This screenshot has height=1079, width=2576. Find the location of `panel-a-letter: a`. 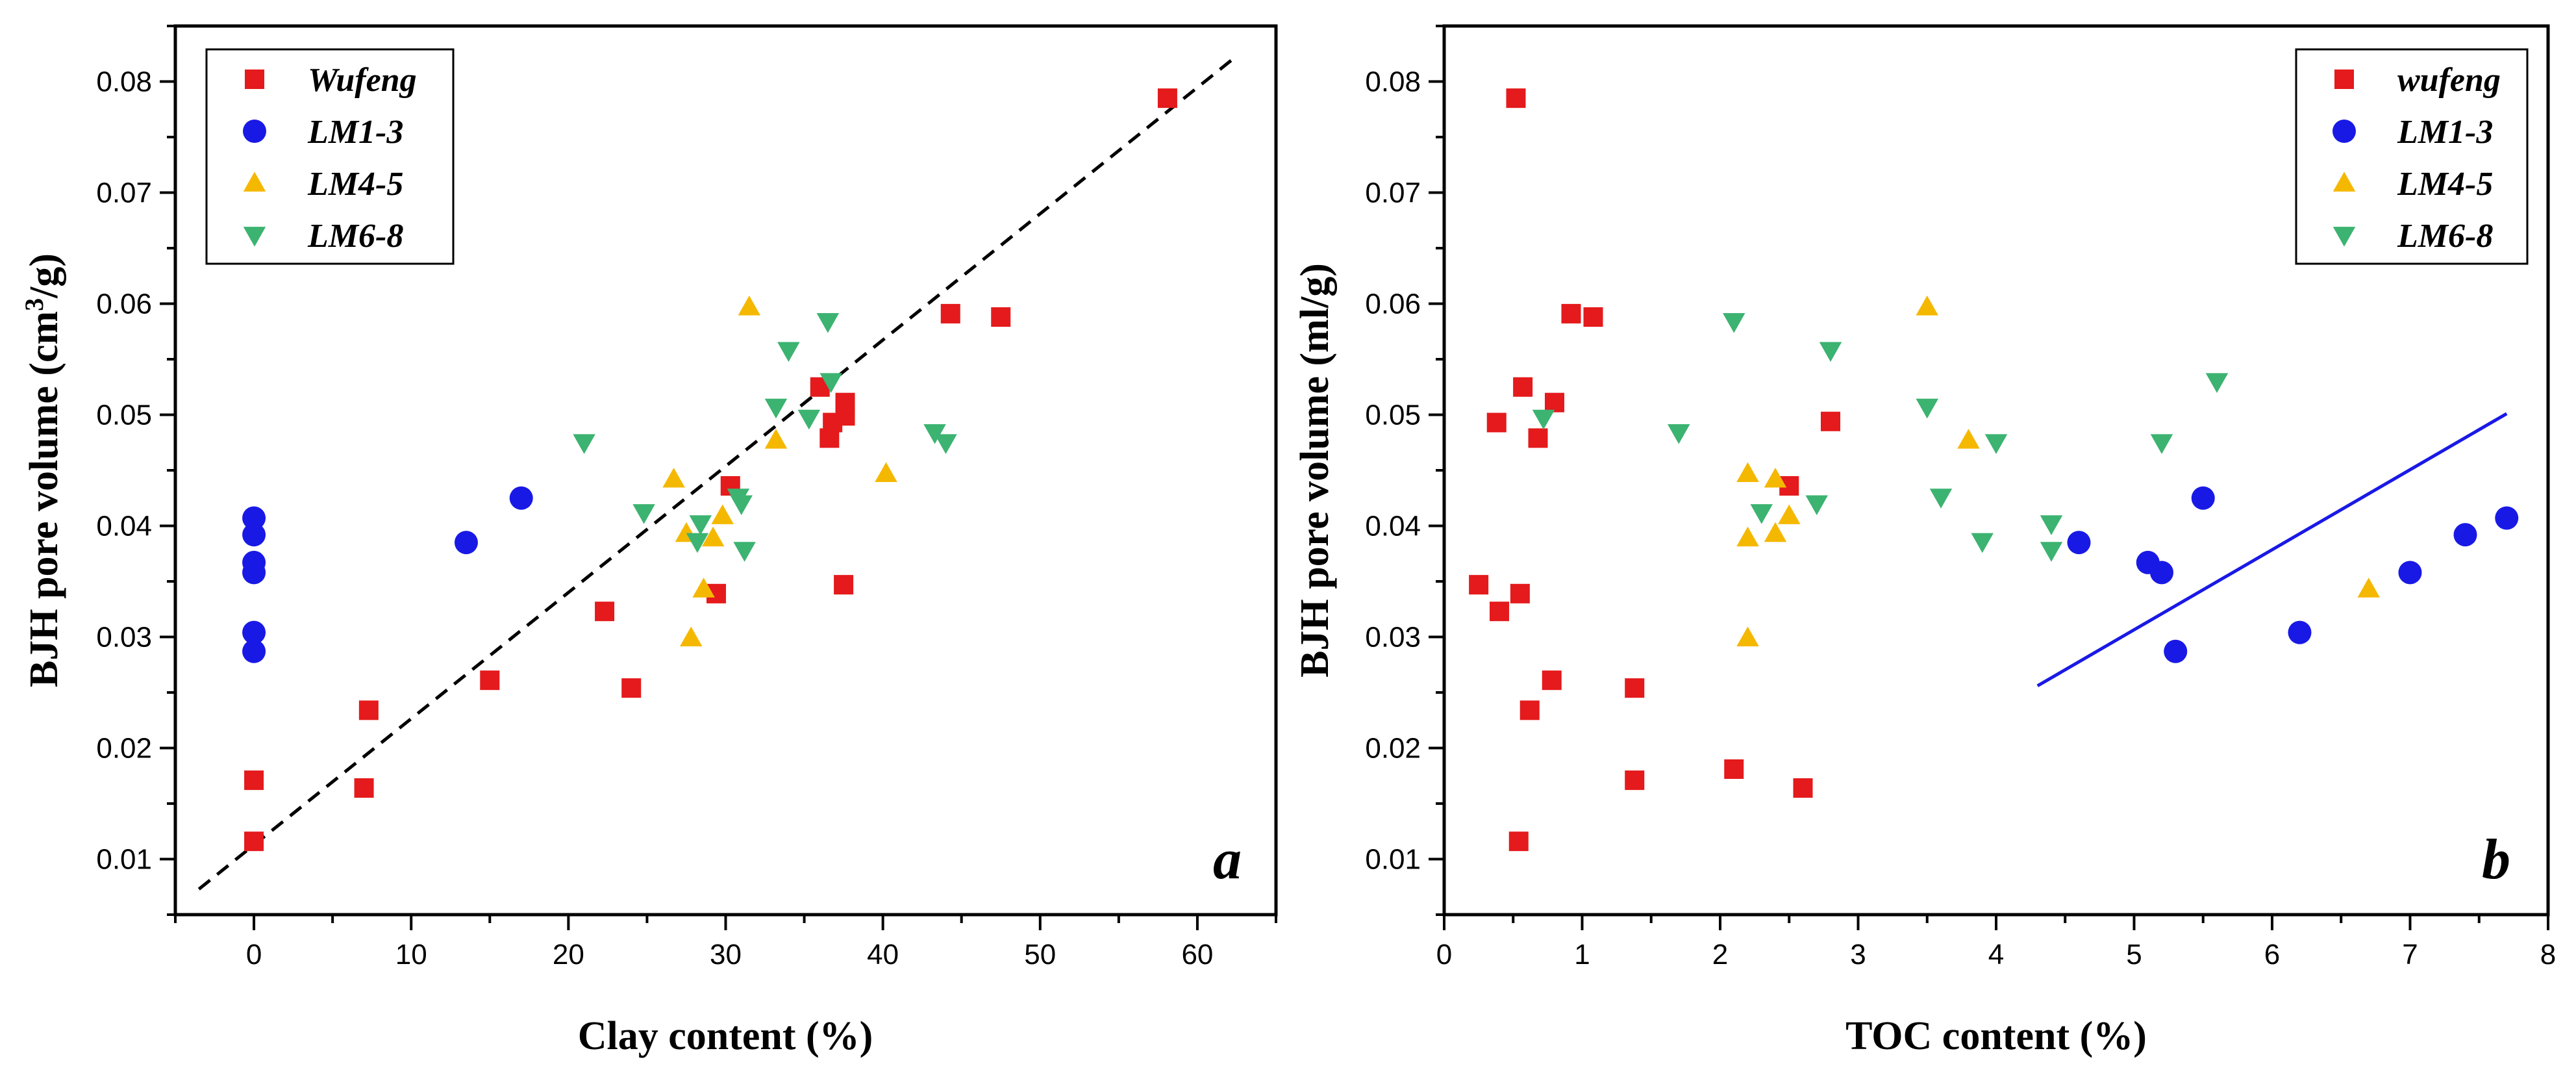

panel-a-letter: a is located at coordinates (1227, 859).